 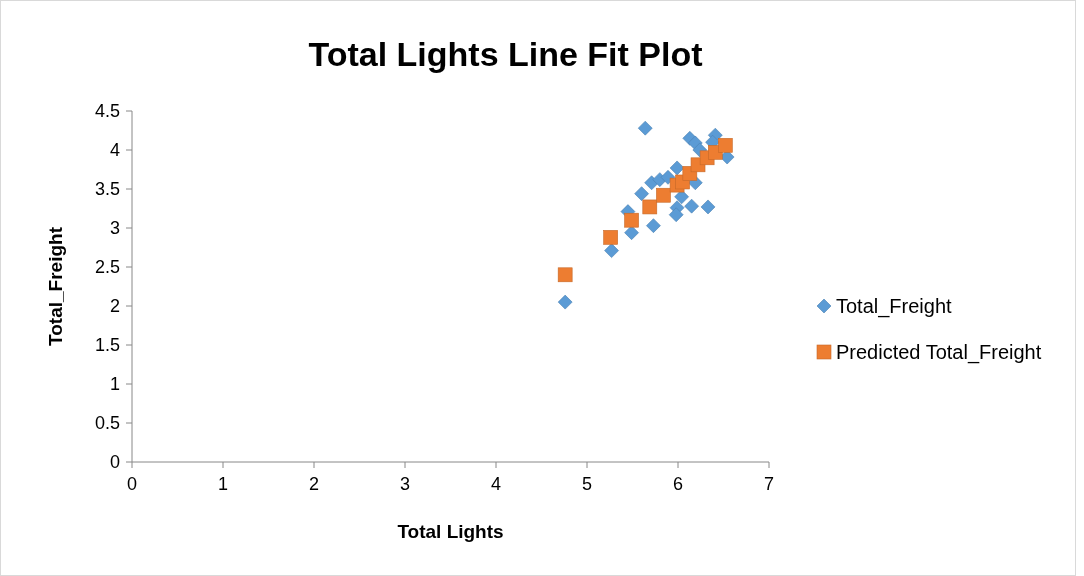 What do you see at coordinates (678, 484) in the screenshot?
I see `x-tick-label: 6` at bounding box center [678, 484].